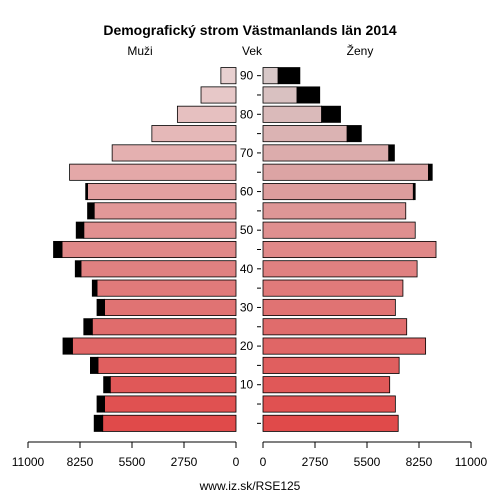 The image size is (500, 500). I want to click on age-tick-label: 20, so click(247, 346).